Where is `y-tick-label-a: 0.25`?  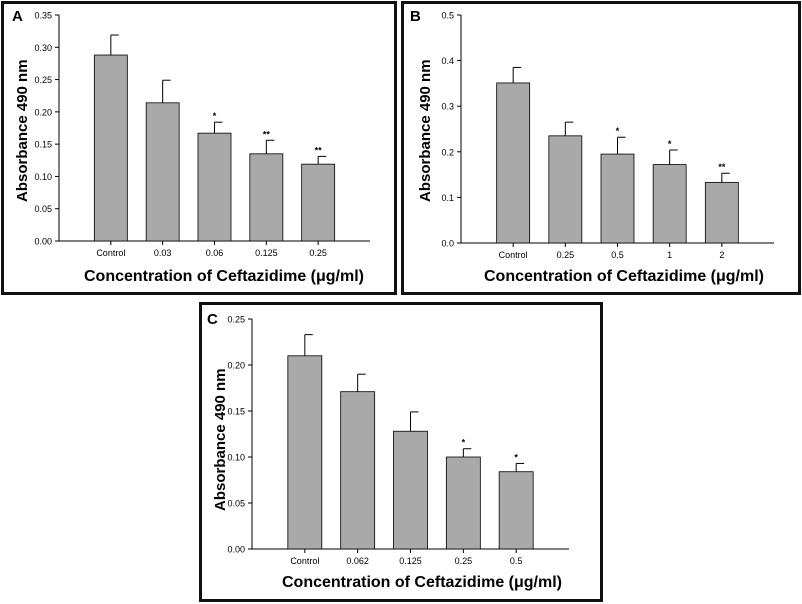
y-tick-label-a: 0.25 is located at coordinates (43, 80).